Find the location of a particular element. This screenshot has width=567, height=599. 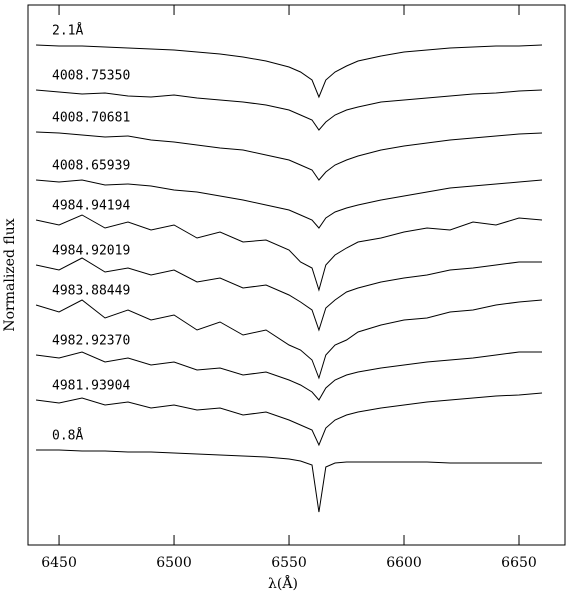

spectrum-label: 4008.75350 is located at coordinates (91, 76).